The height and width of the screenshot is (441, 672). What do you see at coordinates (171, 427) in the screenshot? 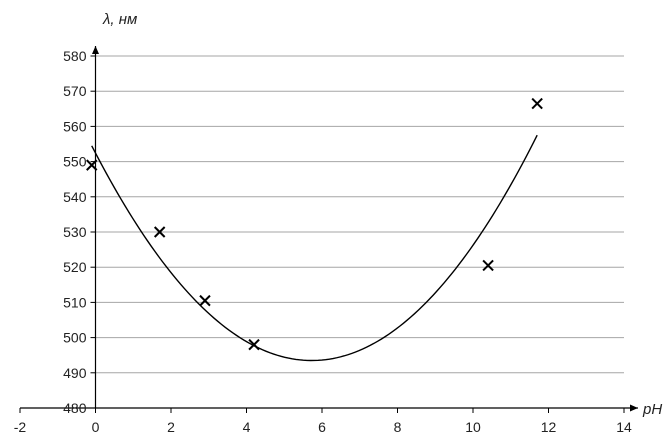
I see `x-tick-label: 2` at bounding box center [171, 427].